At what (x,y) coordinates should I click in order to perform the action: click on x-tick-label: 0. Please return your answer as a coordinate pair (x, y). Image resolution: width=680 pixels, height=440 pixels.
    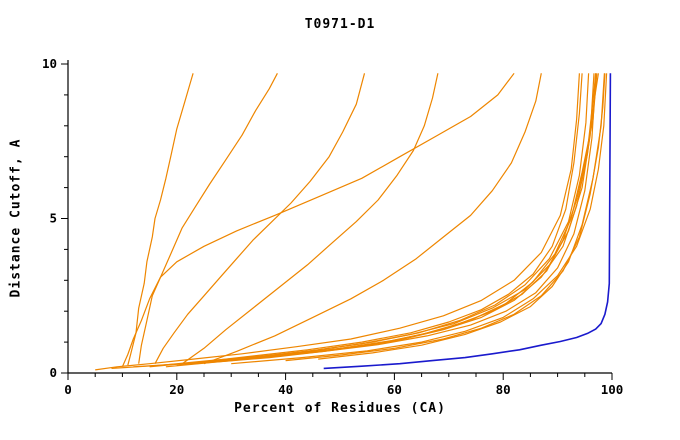
    Looking at the image, I should click on (68, 389).